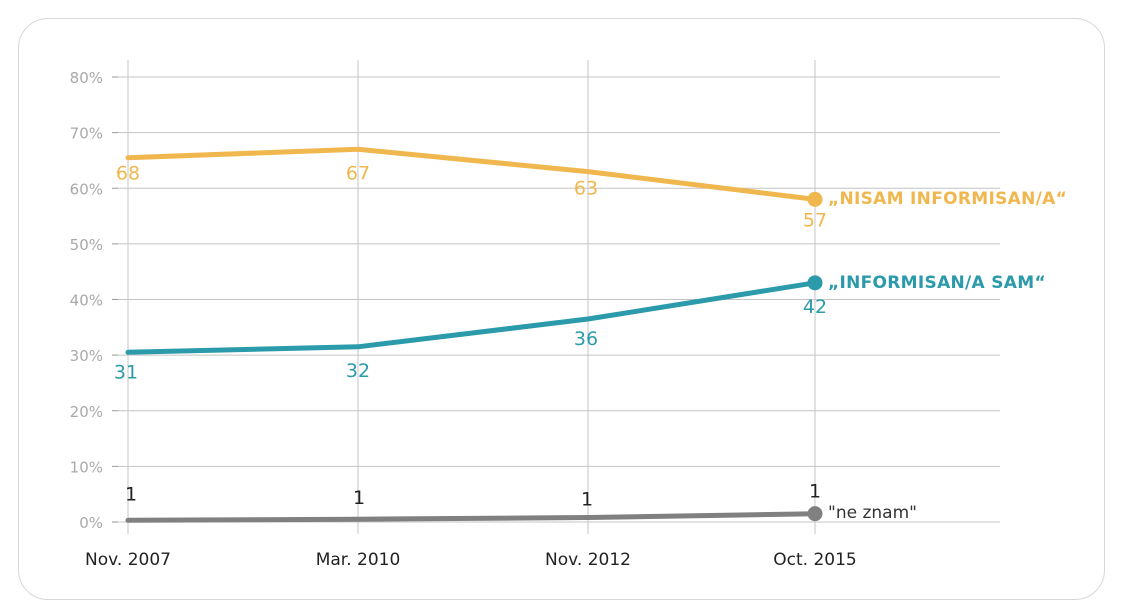 The height and width of the screenshot is (608, 1122). I want to click on y-tick-label: 80%, so click(86, 78).